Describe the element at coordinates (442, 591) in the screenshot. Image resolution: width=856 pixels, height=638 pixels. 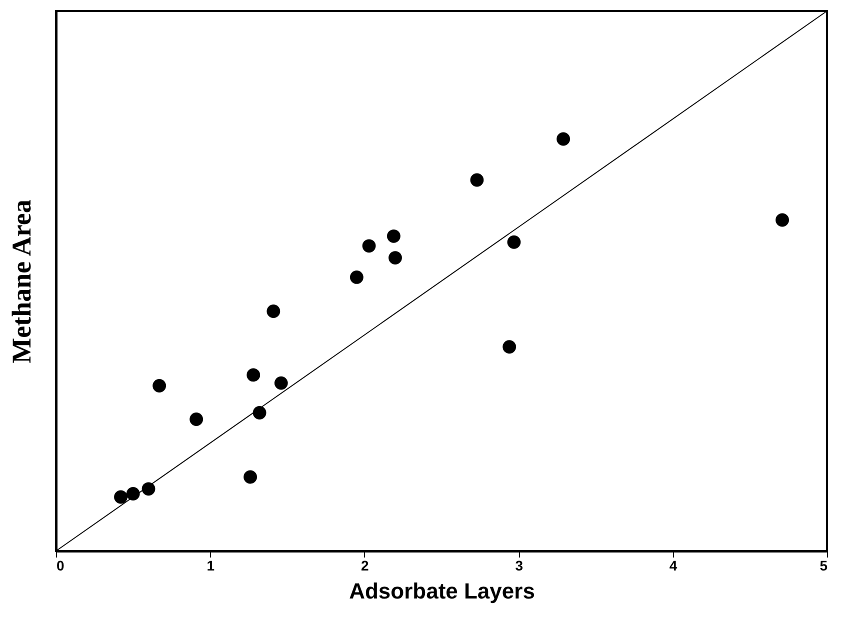
I see `x-axis-title: Adsorbate Layers` at that location.